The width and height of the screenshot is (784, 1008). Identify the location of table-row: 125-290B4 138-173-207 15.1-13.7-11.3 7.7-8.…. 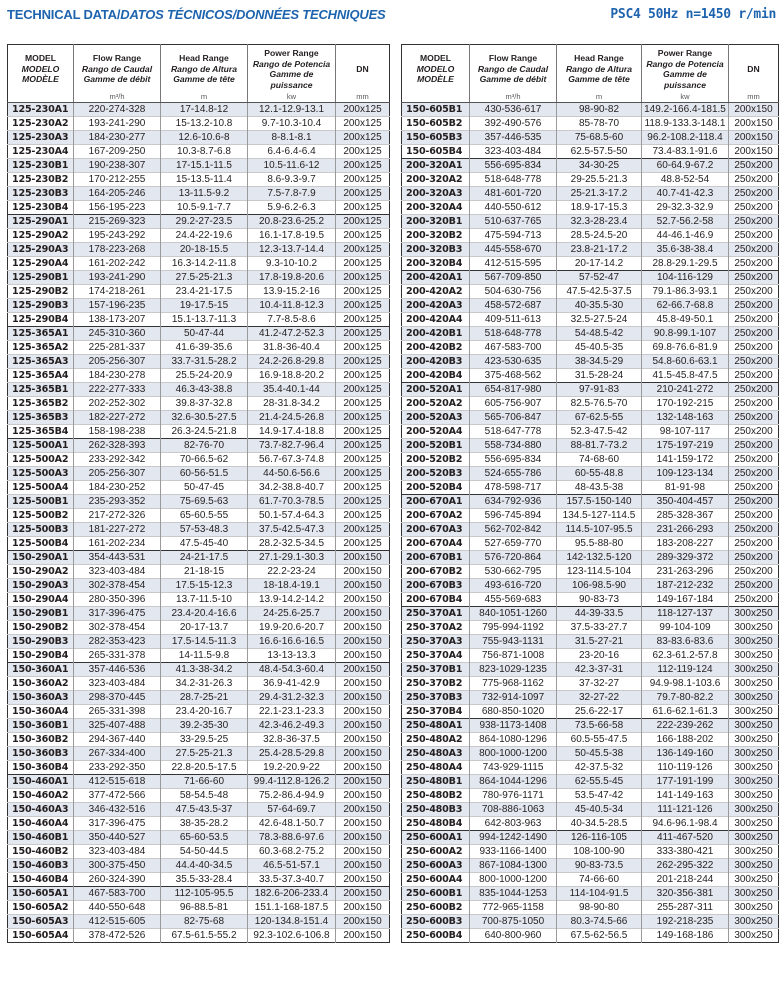
(198, 319).